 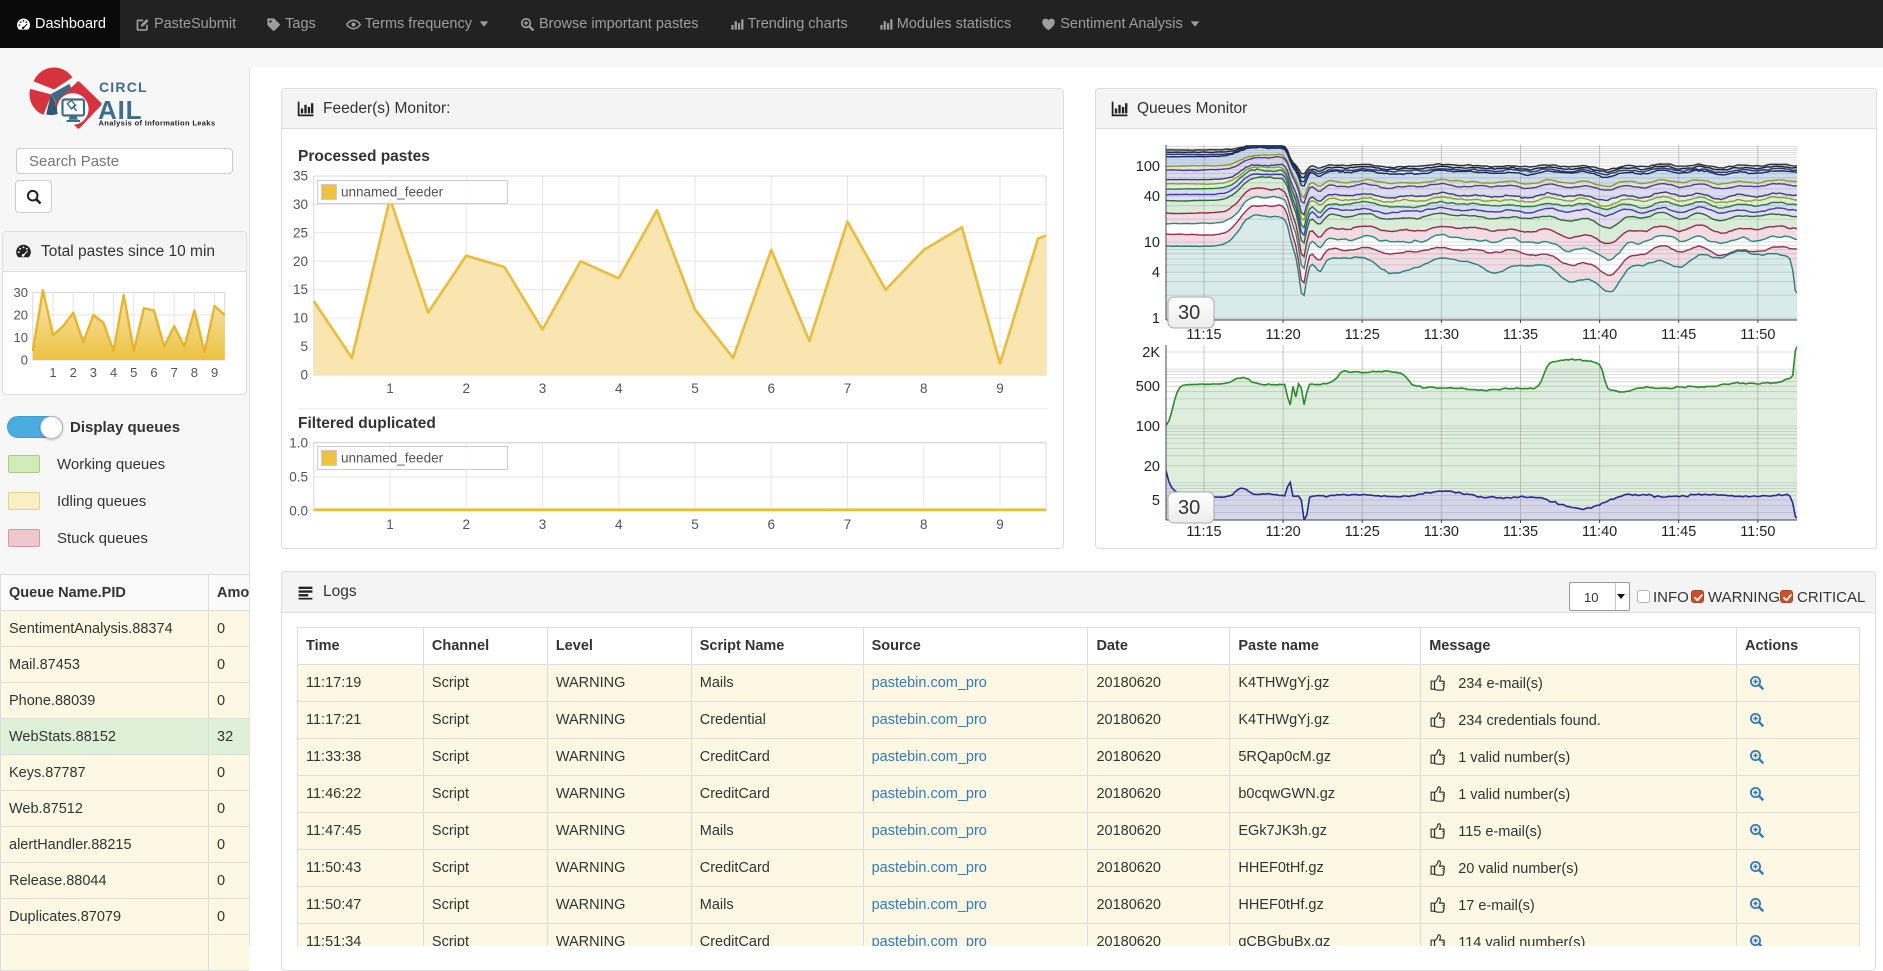 What do you see at coordinates (300, 289) in the screenshot?
I see `svg-text: 15` at bounding box center [300, 289].